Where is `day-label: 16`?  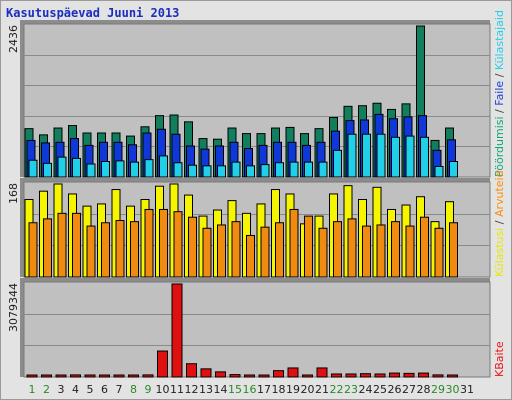 day-label: 16 is located at coordinates (250, 389).